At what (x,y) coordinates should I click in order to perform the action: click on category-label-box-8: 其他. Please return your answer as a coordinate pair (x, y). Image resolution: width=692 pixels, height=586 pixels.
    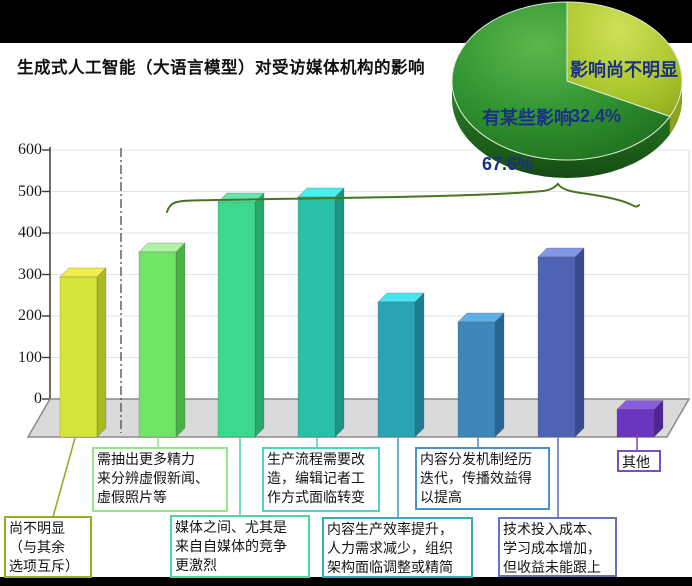
    Looking at the image, I should click on (639, 461).